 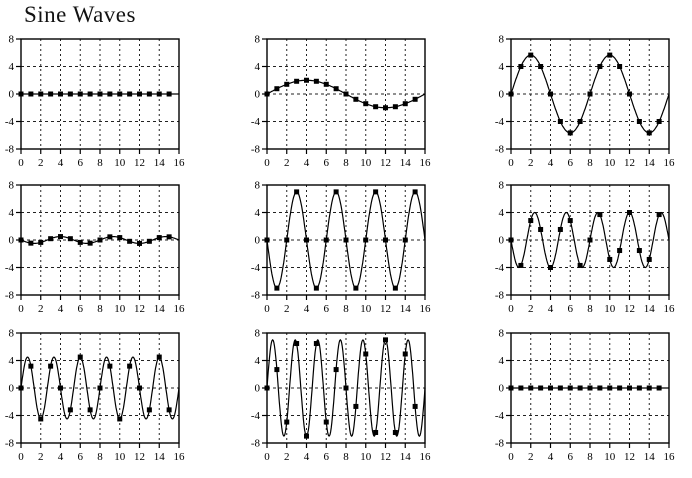 I want to click on subplot-5-cycles: 840-4-80 2 4 6 8 10 12 14 16, so click(x=585, y=248).